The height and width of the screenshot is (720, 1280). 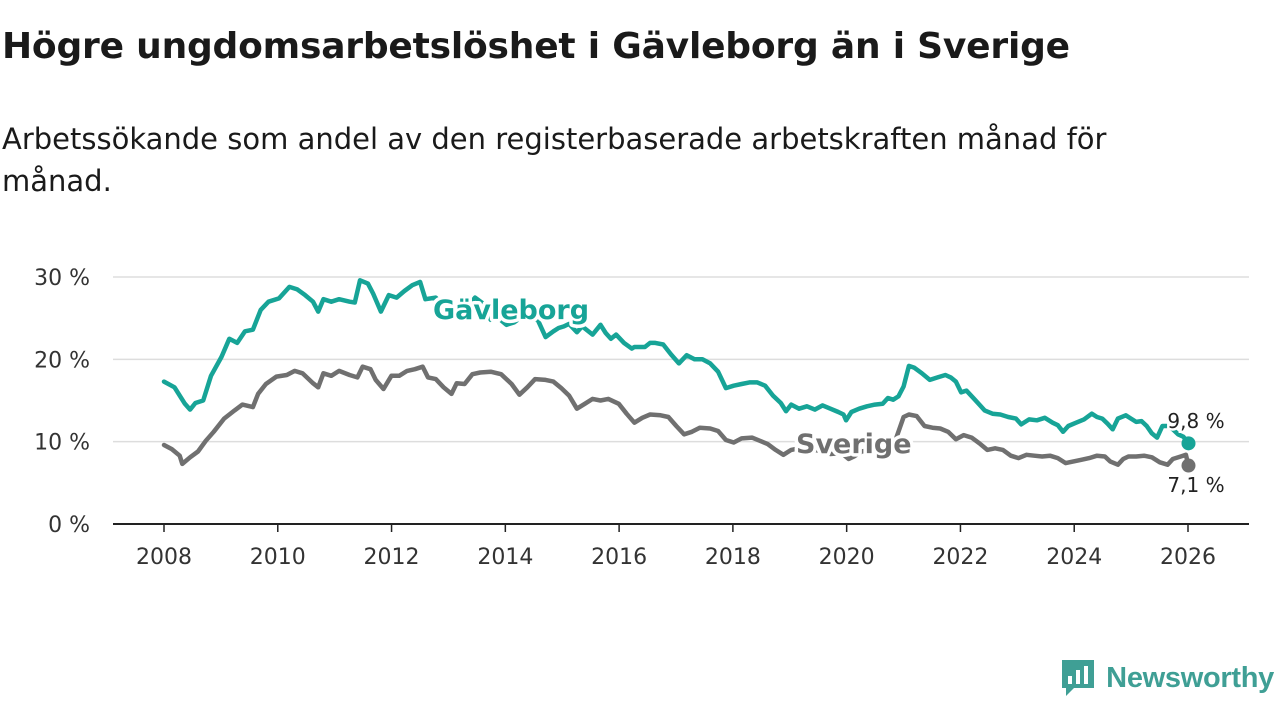 I want to click on end-label-sverige: 7,1 %, so click(x=1195, y=485).